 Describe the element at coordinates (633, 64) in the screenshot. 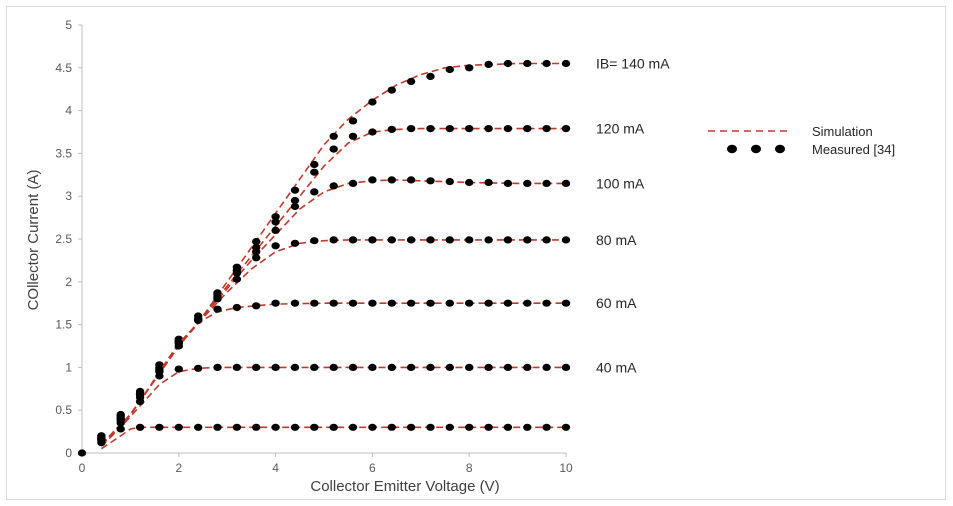

I see `curve-label: IB= 140 mA` at that location.